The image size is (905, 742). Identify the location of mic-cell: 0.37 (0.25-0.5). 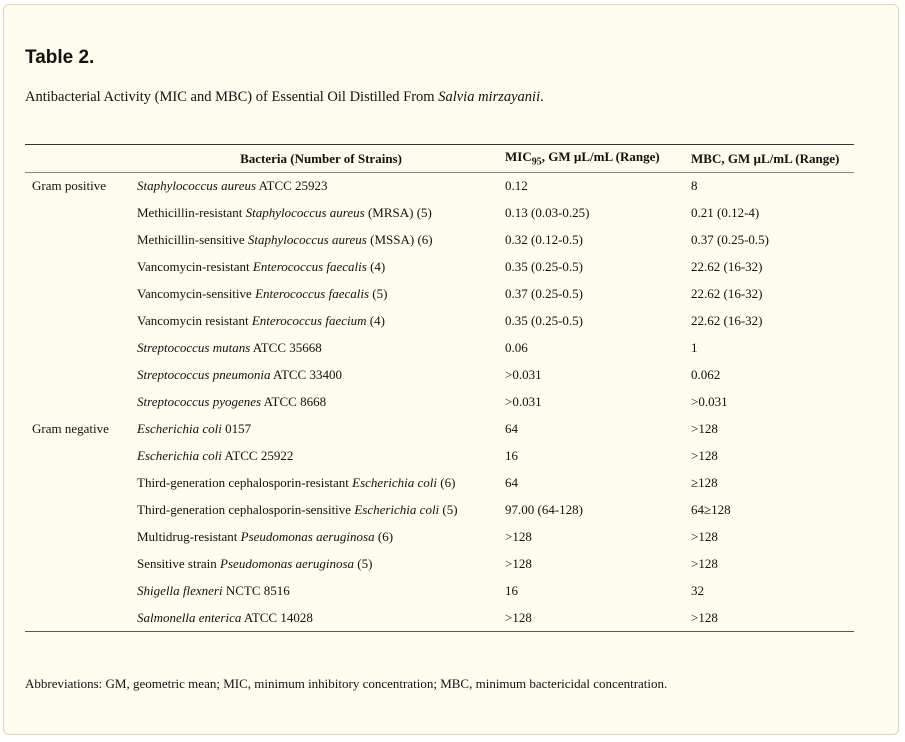
(544, 293).